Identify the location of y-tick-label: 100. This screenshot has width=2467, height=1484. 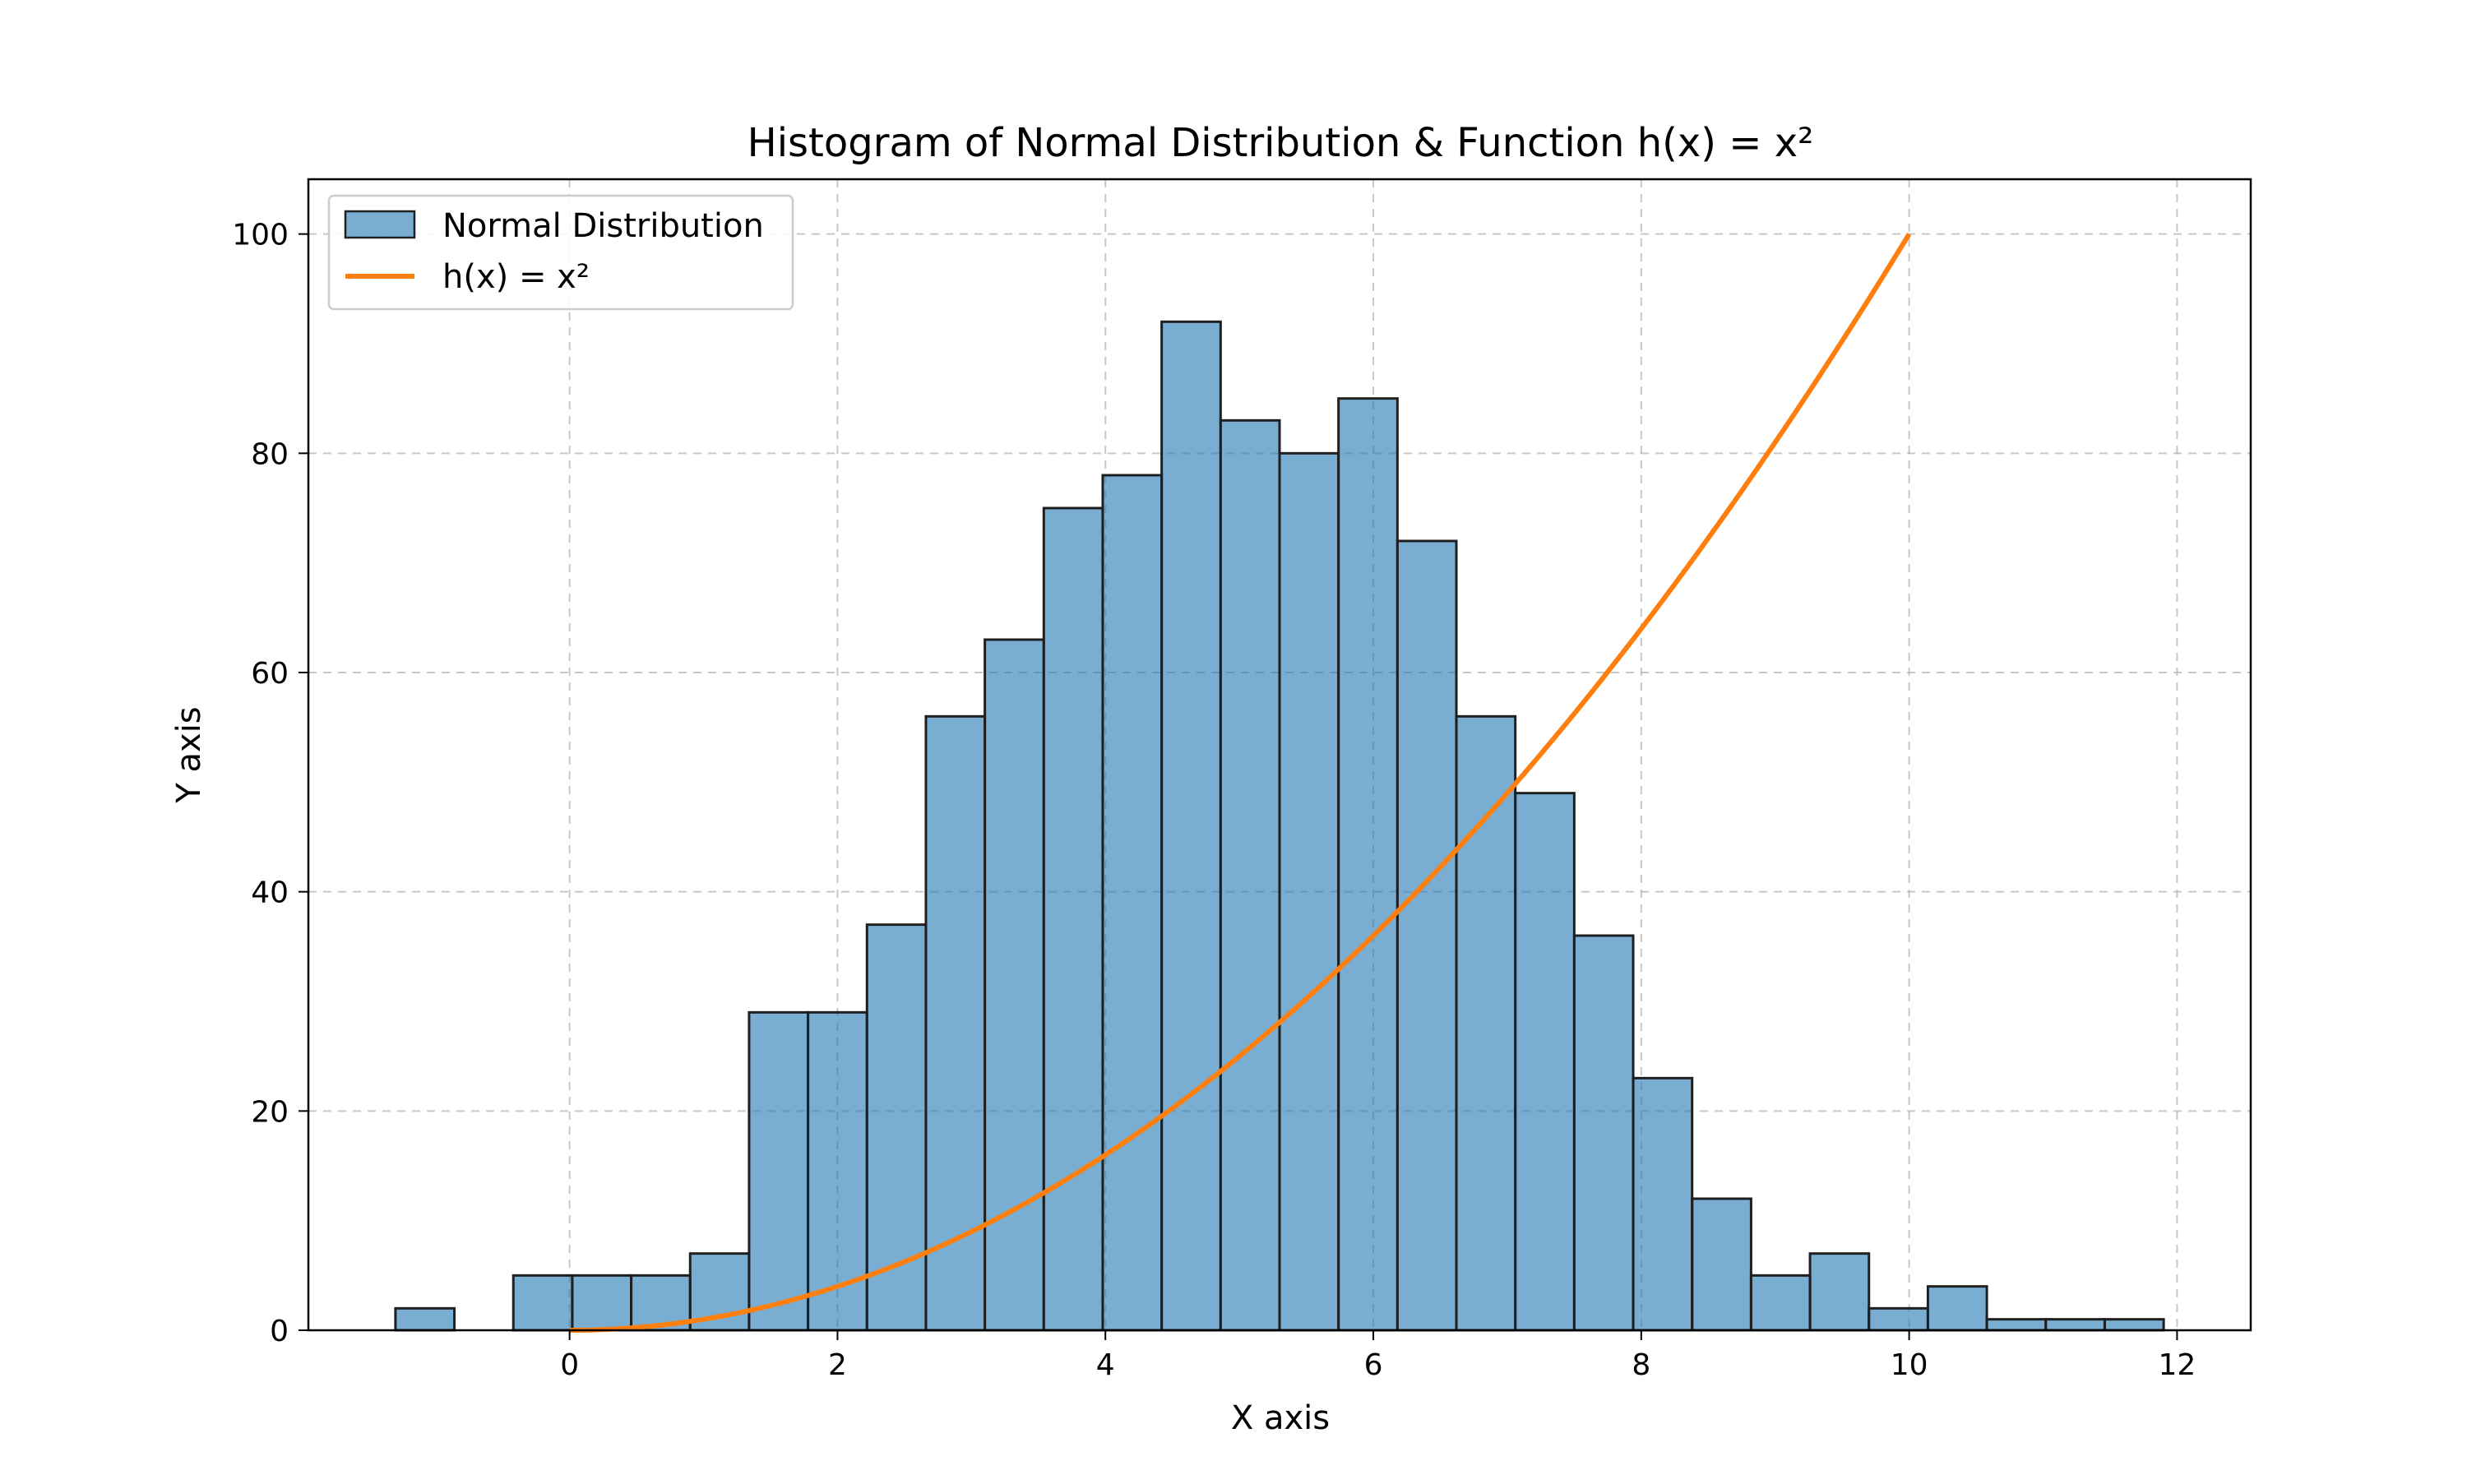
(260, 235).